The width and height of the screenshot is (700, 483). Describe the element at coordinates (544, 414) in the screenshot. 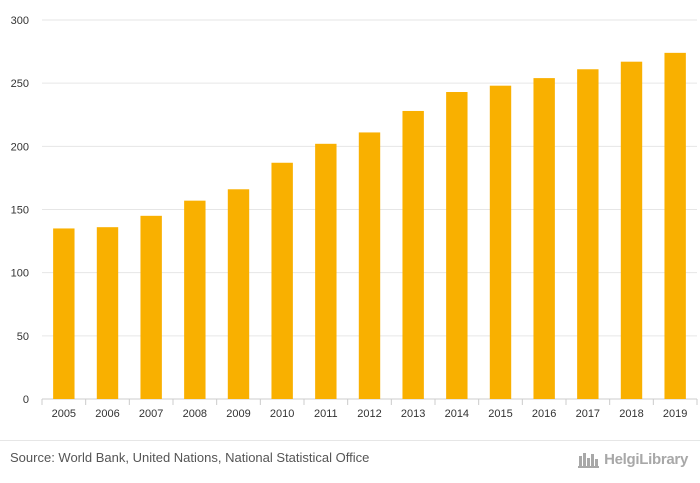

I see `x-tick-label: 2016` at that location.